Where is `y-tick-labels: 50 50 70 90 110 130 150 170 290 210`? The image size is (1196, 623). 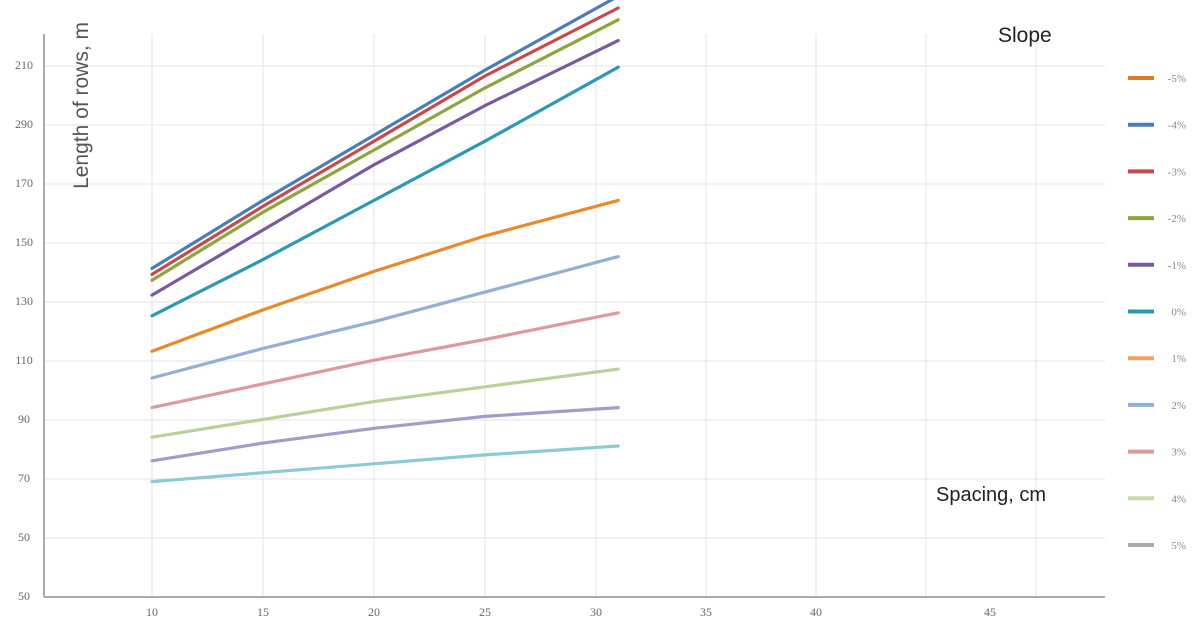
y-tick-labels: 50 50 70 90 110 130 150 170 290 210 is located at coordinates (24, 330).